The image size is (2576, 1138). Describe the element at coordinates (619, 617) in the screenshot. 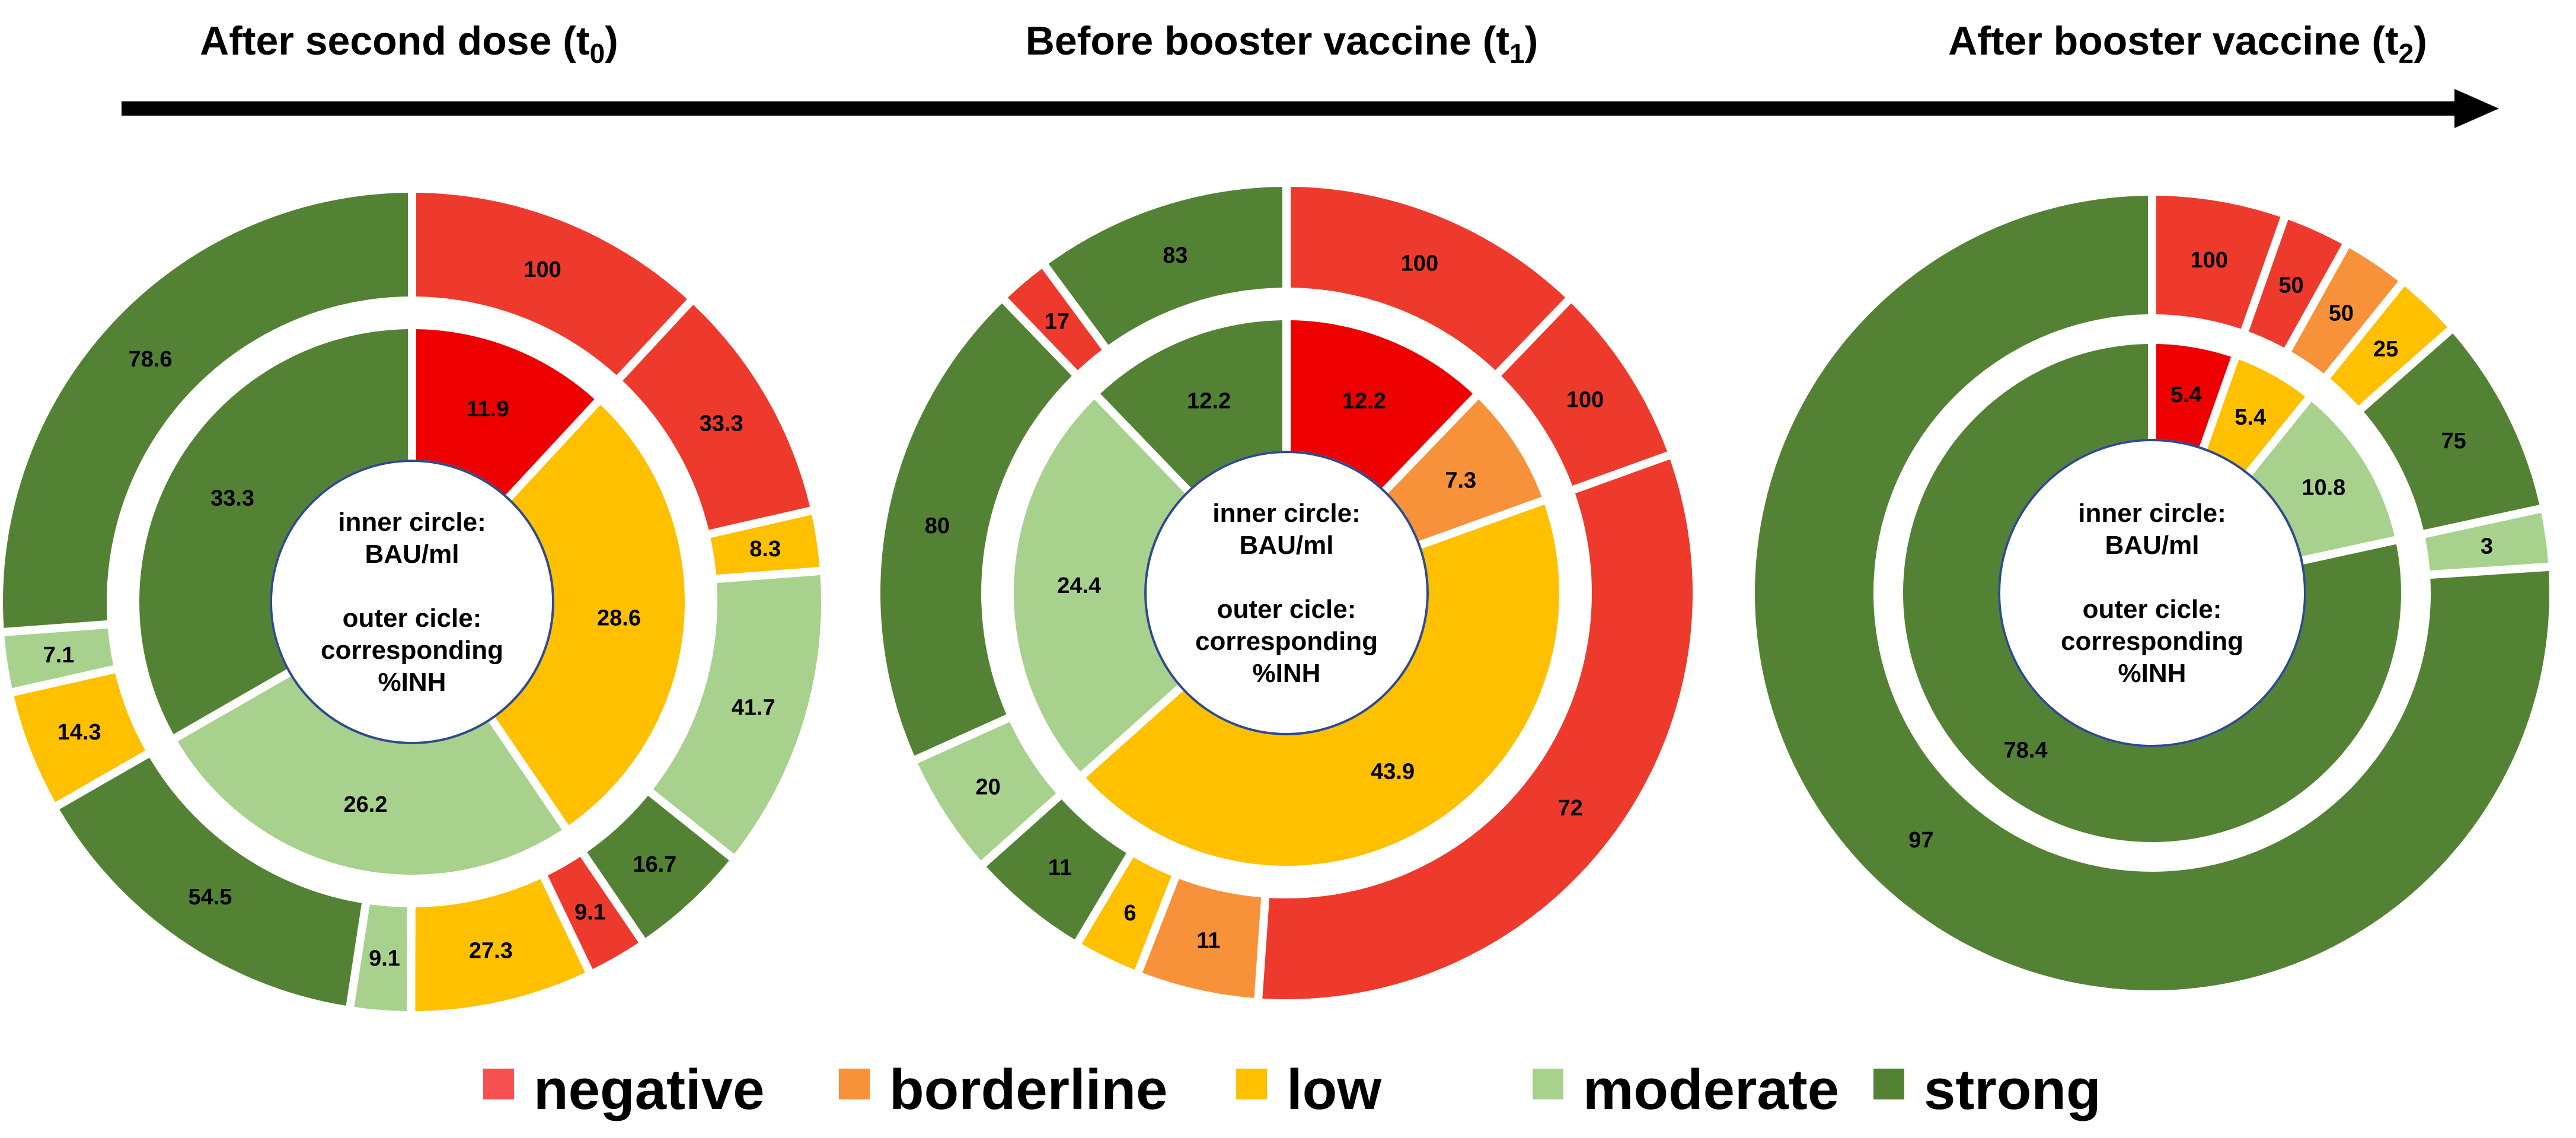

I see `inner-segment-label: 28.6` at that location.